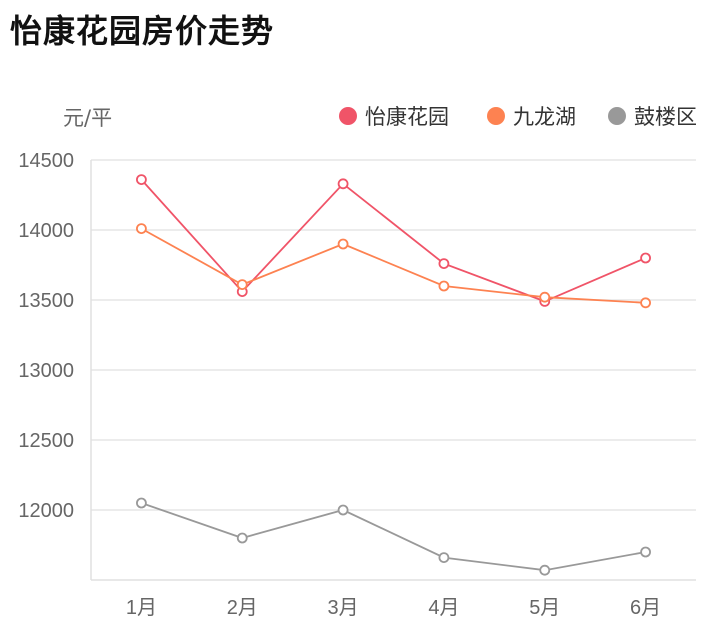  I want to click on legend-label: 怡康花园, so click(407, 117).